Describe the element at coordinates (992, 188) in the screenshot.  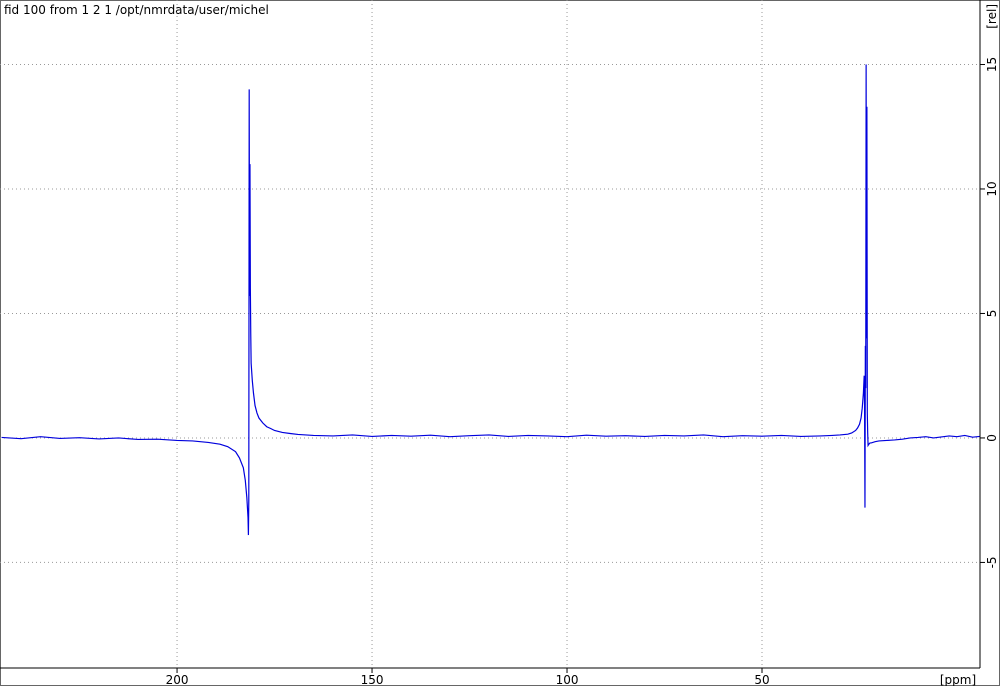
I see `y-tick-label: 10` at that location.